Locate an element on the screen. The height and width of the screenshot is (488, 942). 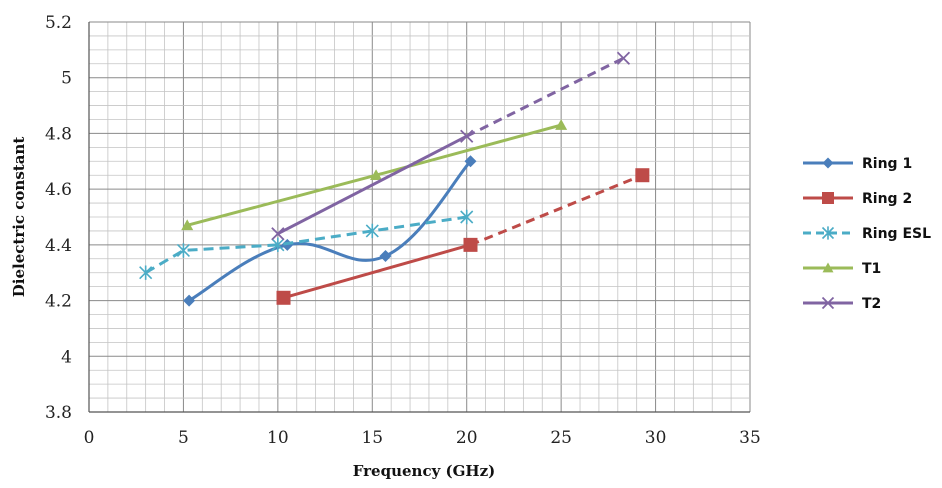
y-tick-label: 4.4 is located at coordinates (58, 246).